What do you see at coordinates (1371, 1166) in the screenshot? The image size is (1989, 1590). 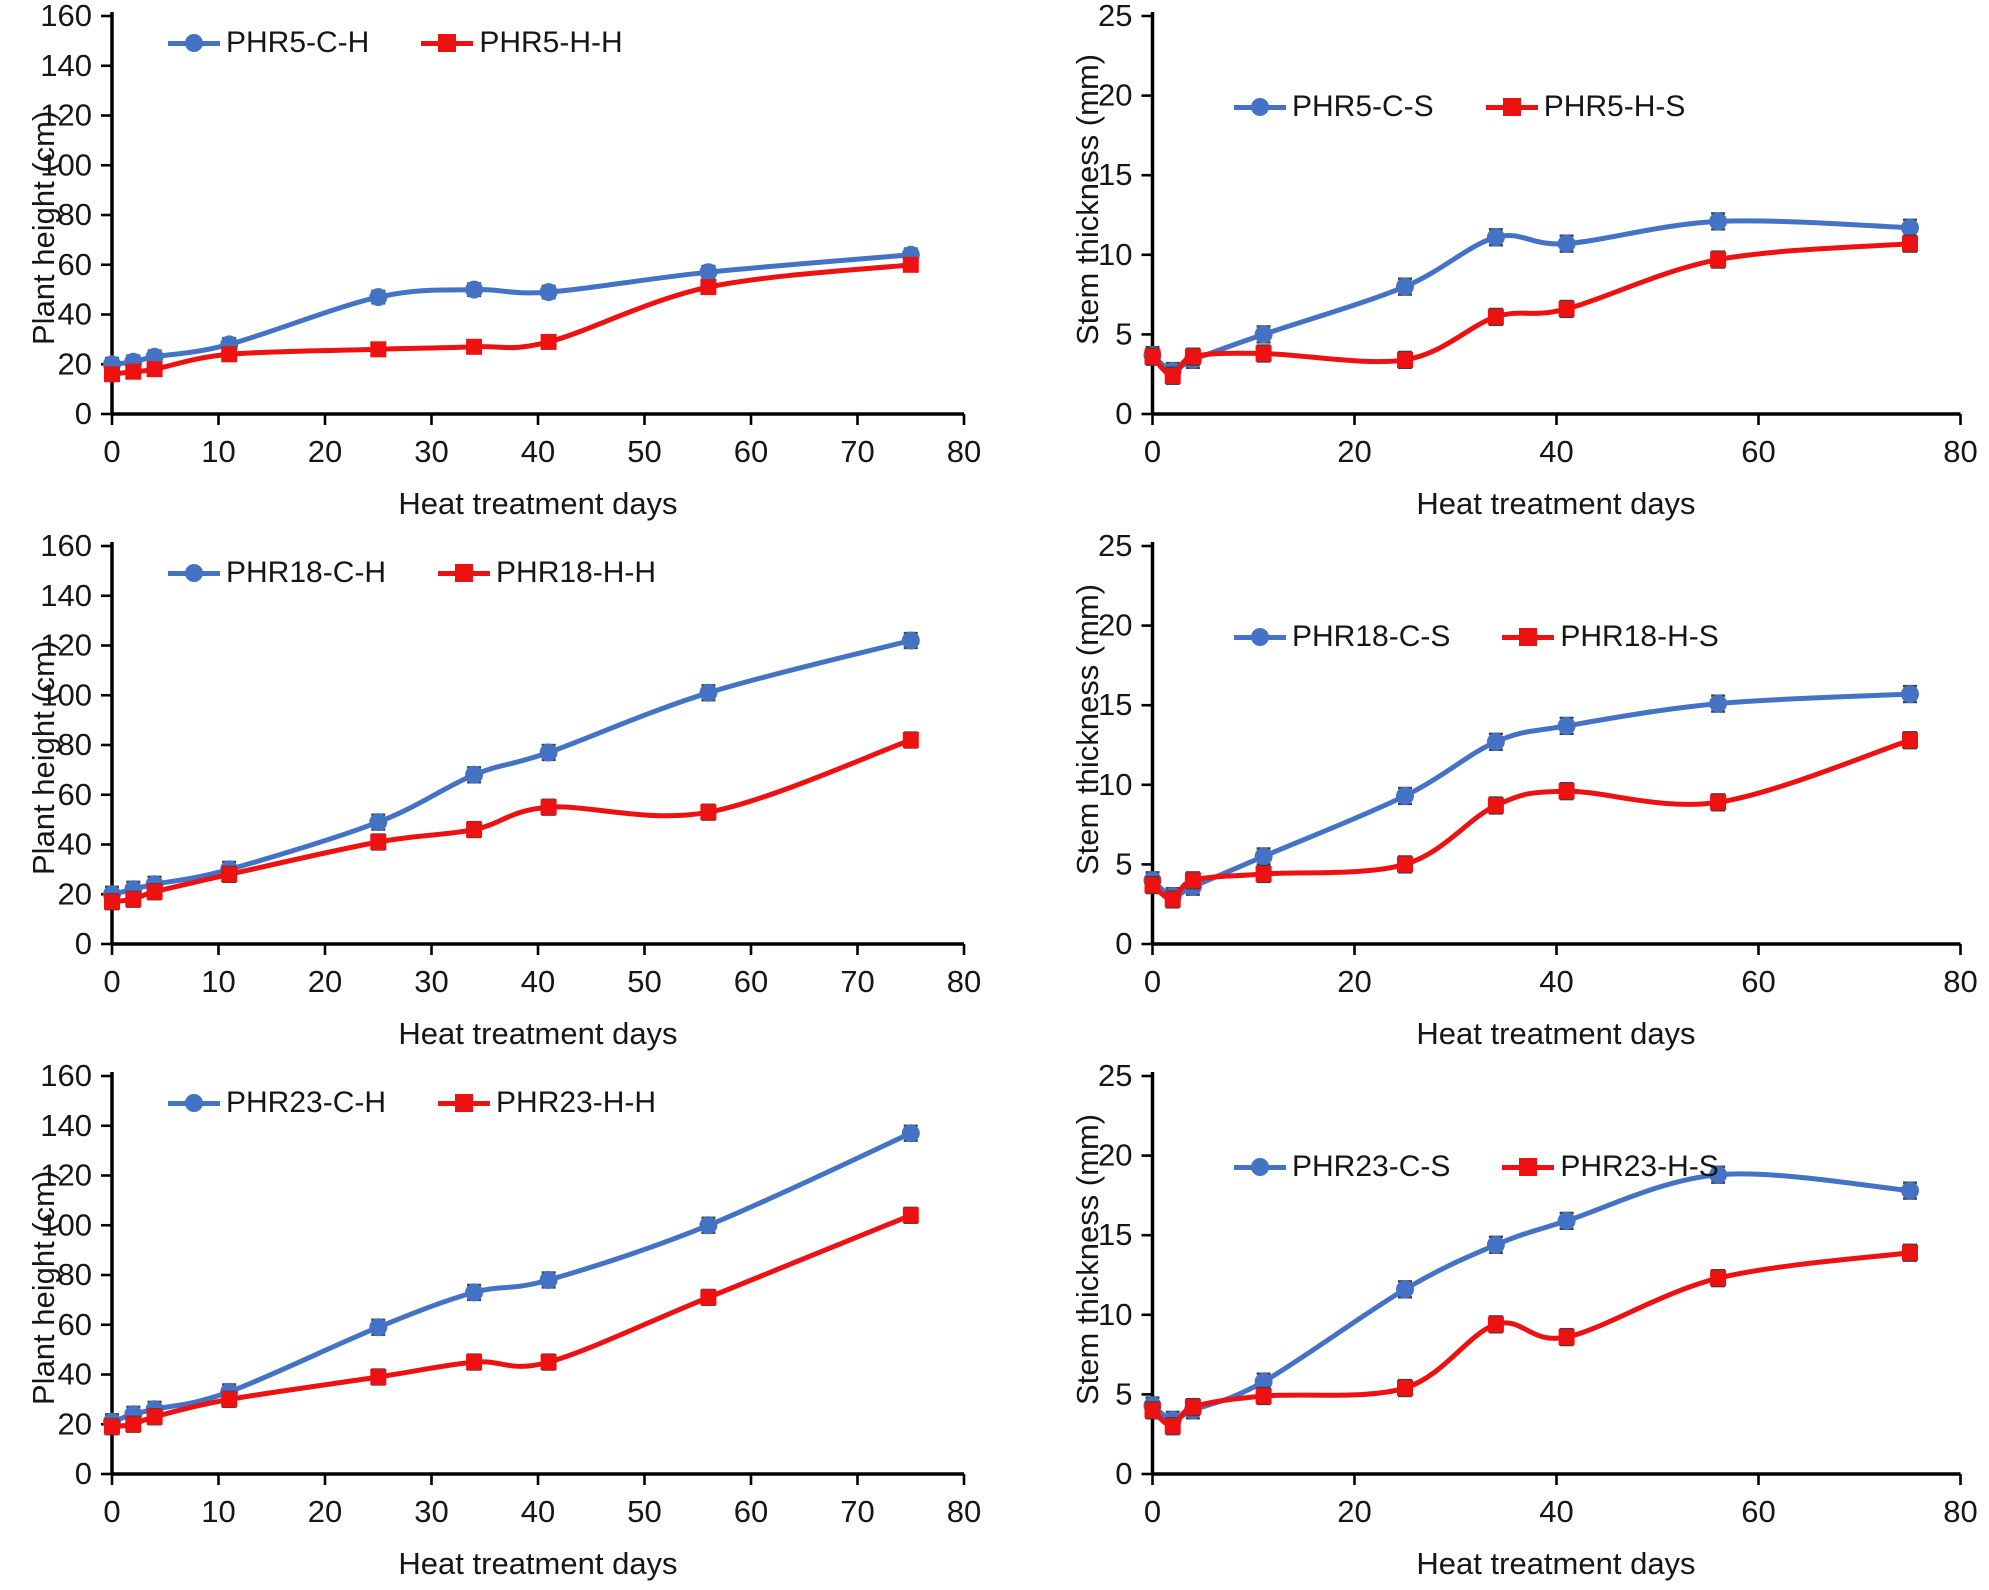 I see `legend-label: PHR23-C-S` at bounding box center [1371, 1166].